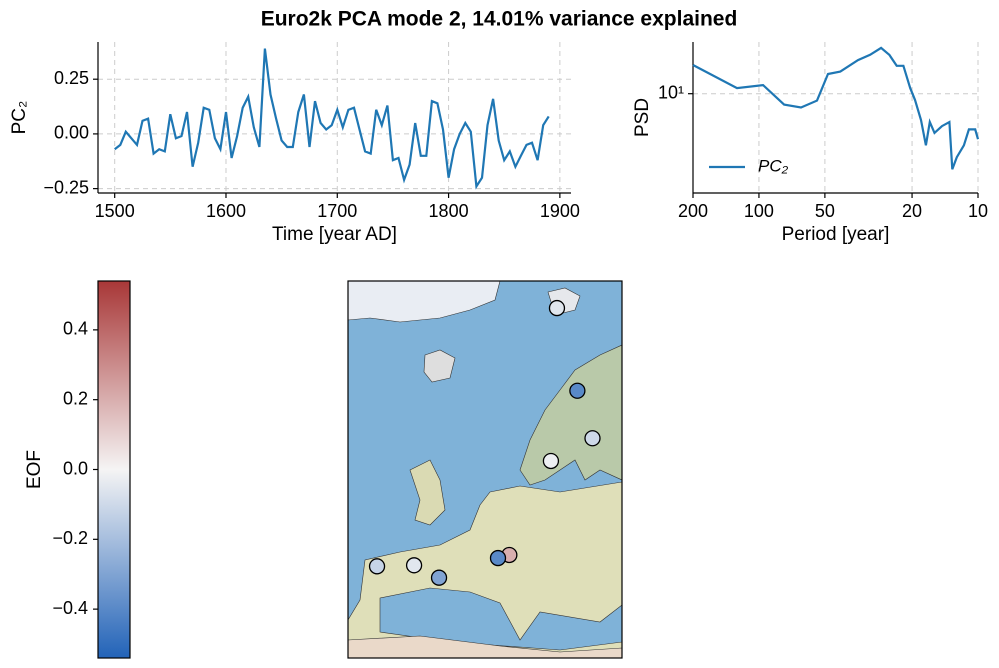  Describe the element at coordinates (34, 469) in the screenshot. I see `y-axis-label: EOF` at that location.